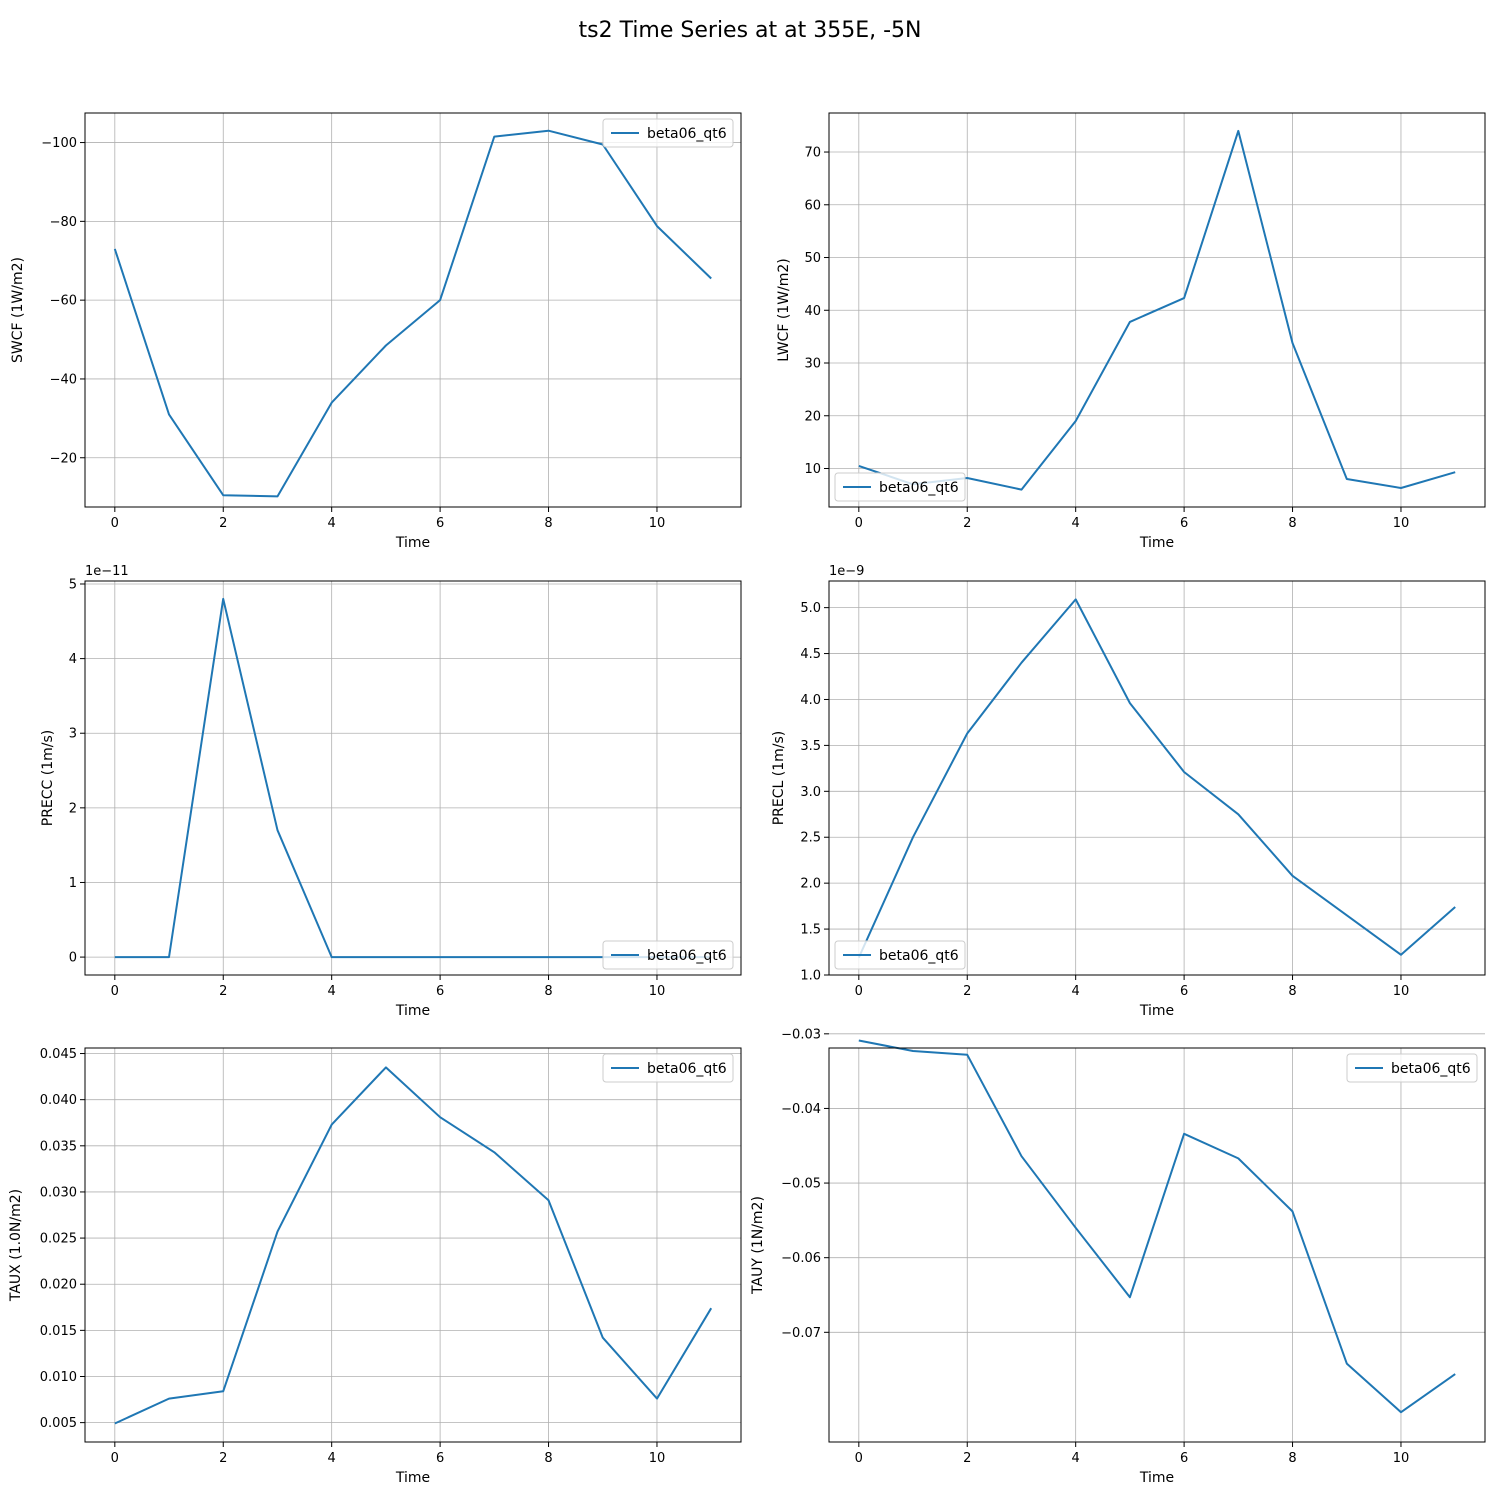  I want to click on y-tick-label: 2.0, so click(810, 884).